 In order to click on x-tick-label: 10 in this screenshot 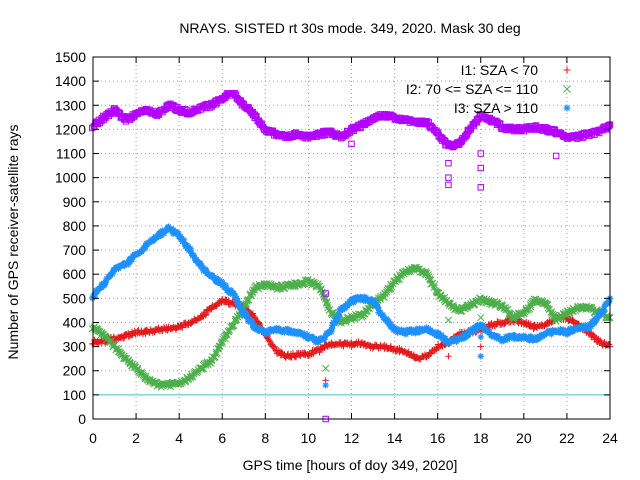, I will do `click(309, 438)`.